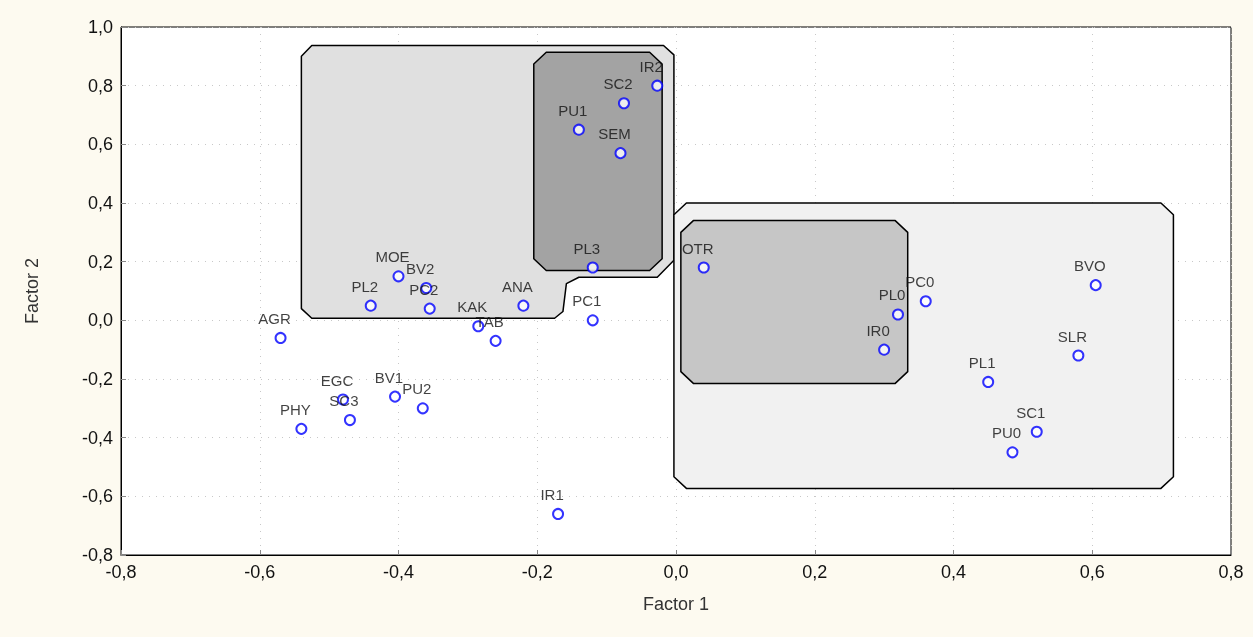 The height and width of the screenshot is (637, 1253). What do you see at coordinates (517, 286) in the screenshot?
I see `data-label: ANA` at bounding box center [517, 286].